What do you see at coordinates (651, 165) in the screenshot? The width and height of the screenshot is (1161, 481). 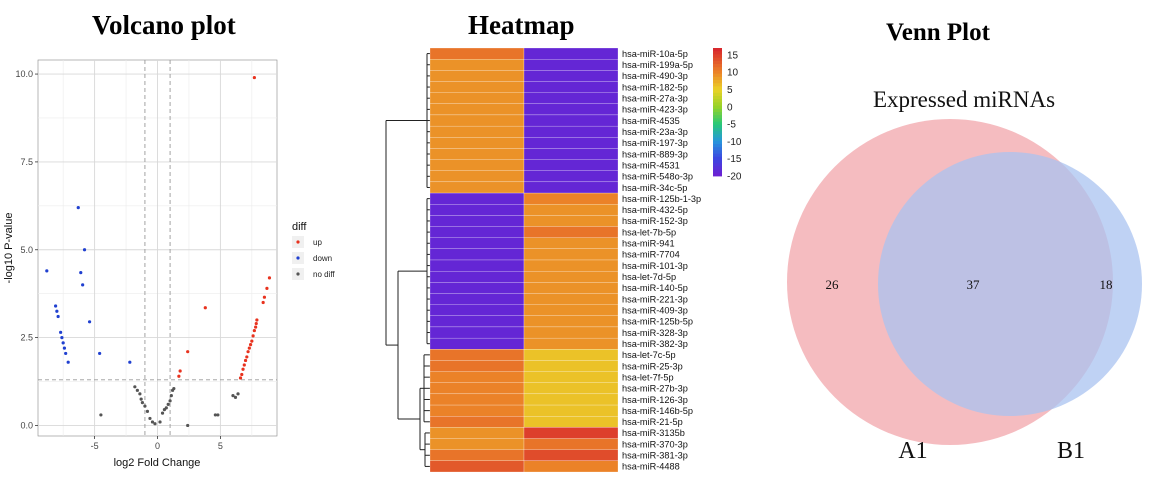 I see `heatmap-row-label: hsa-miR-4531` at bounding box center [651, 165].